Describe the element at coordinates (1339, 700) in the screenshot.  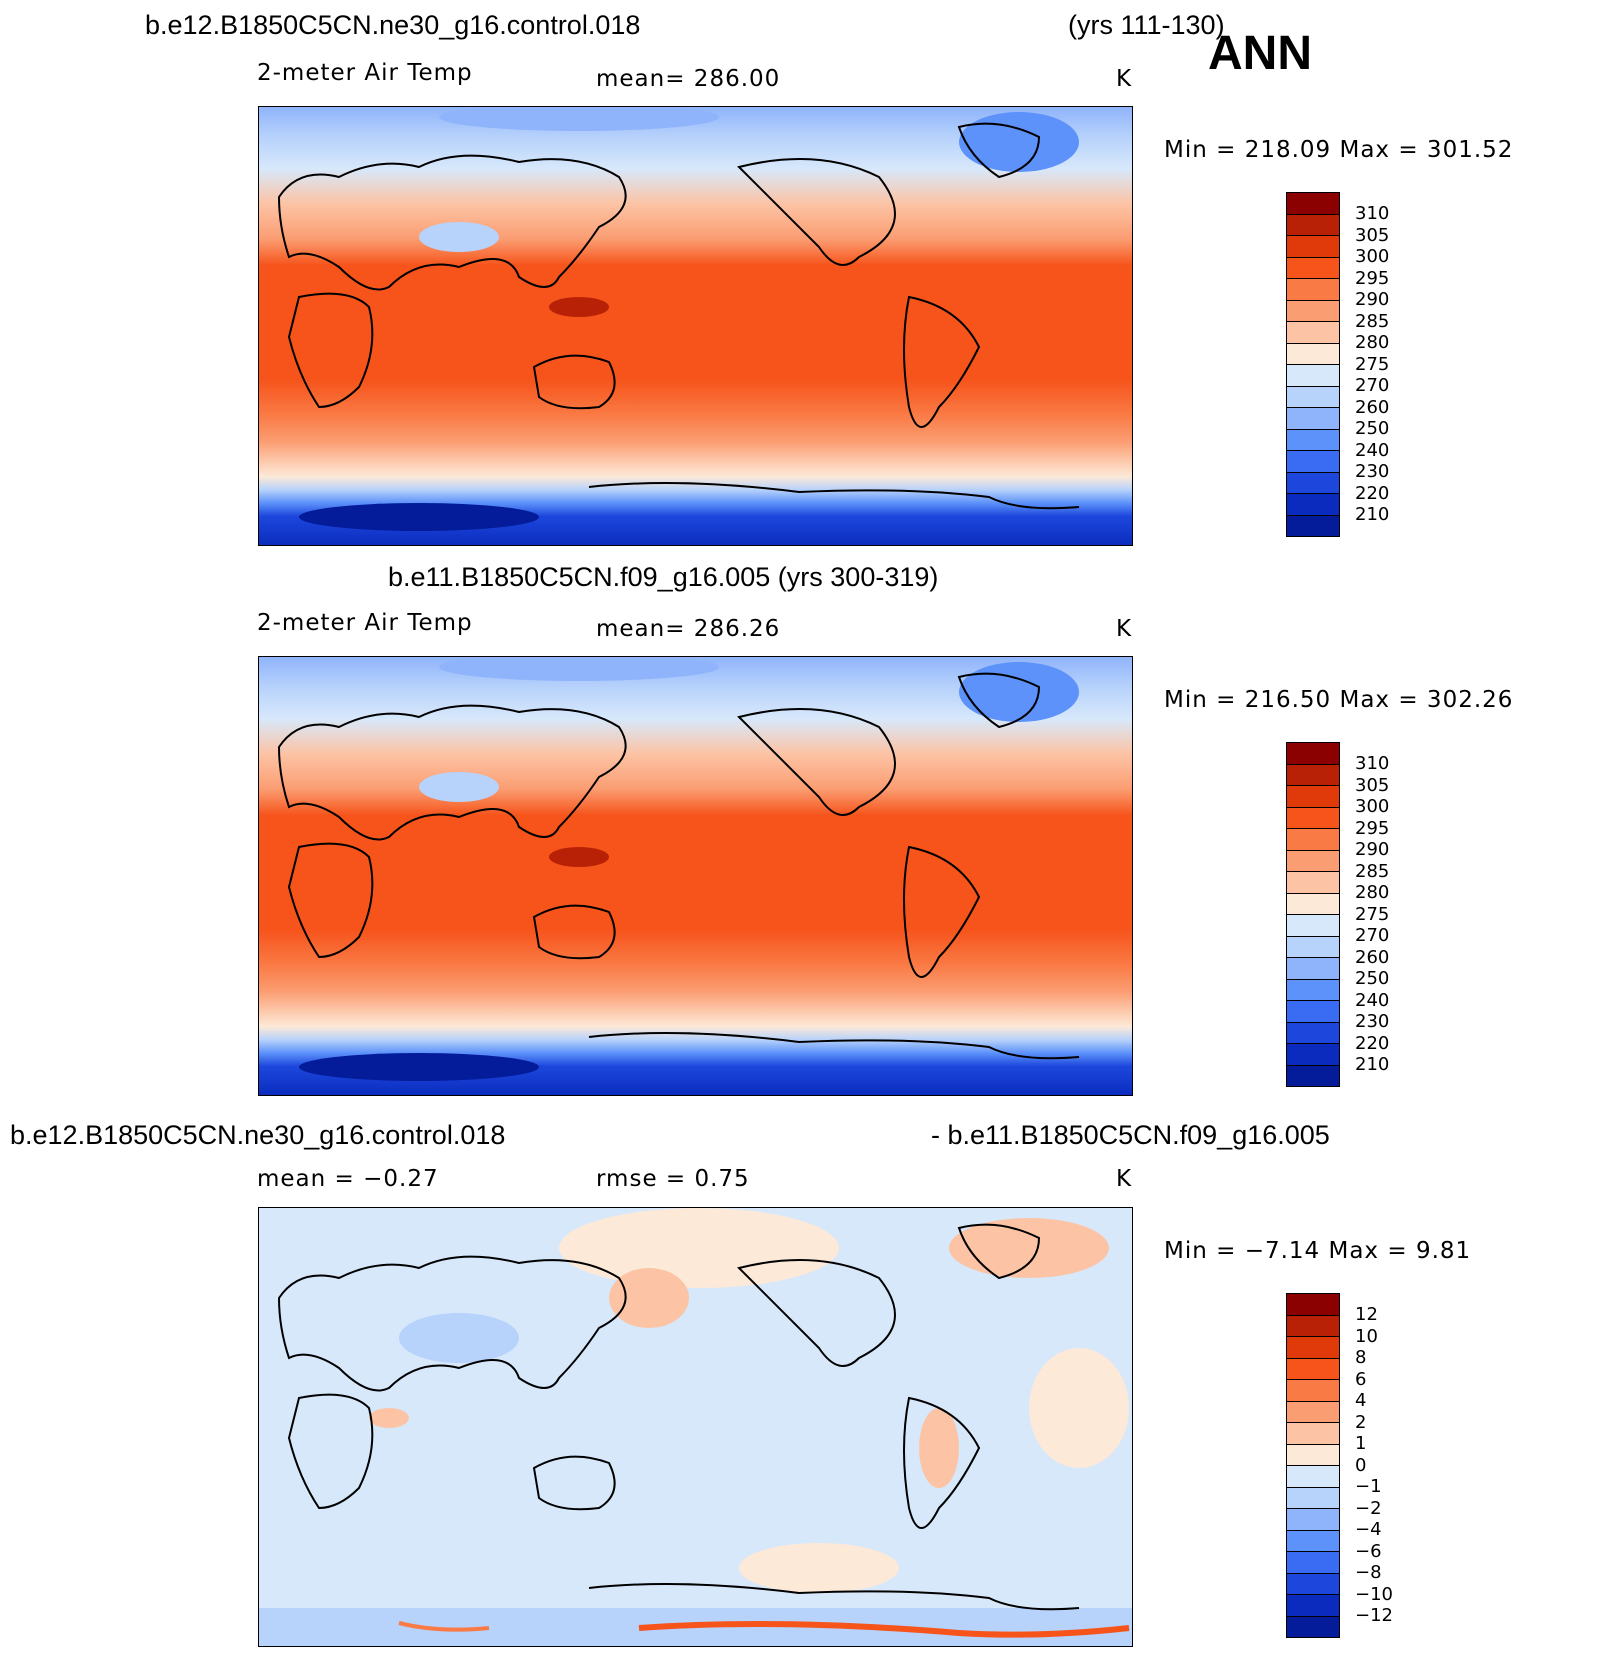
I see `panel2-minmax: Min = 216.50 Max = 302.26` at that location.